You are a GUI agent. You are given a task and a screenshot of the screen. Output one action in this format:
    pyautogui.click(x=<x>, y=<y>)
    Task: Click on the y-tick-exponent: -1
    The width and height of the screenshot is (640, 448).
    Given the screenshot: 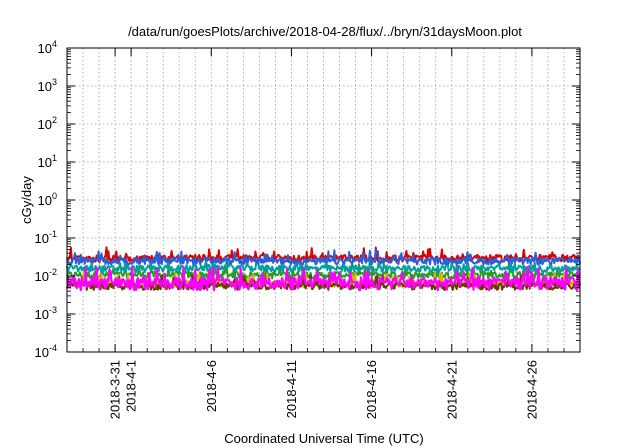 What is the action you would take?
    pyautogui.click(x=53, y=234)
    